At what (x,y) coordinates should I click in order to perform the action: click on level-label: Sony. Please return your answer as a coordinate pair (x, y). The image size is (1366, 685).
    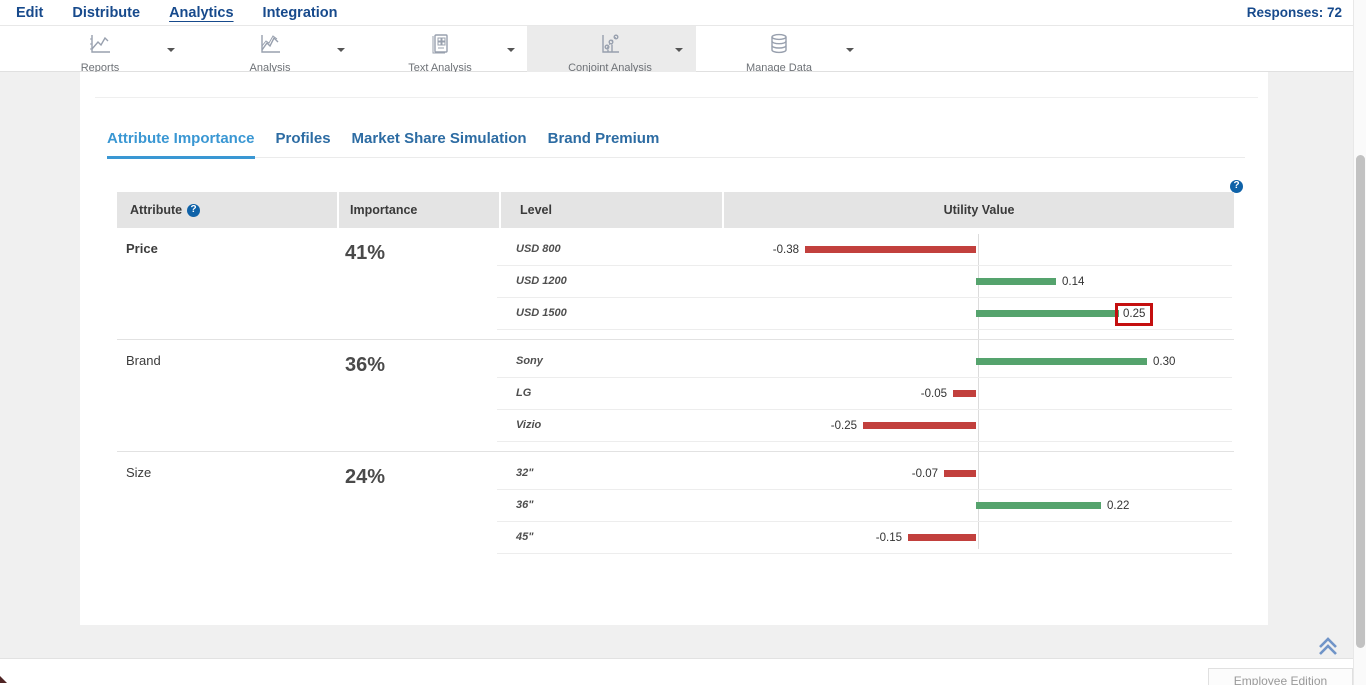
    Looking at the image, I should click on (529, 361).